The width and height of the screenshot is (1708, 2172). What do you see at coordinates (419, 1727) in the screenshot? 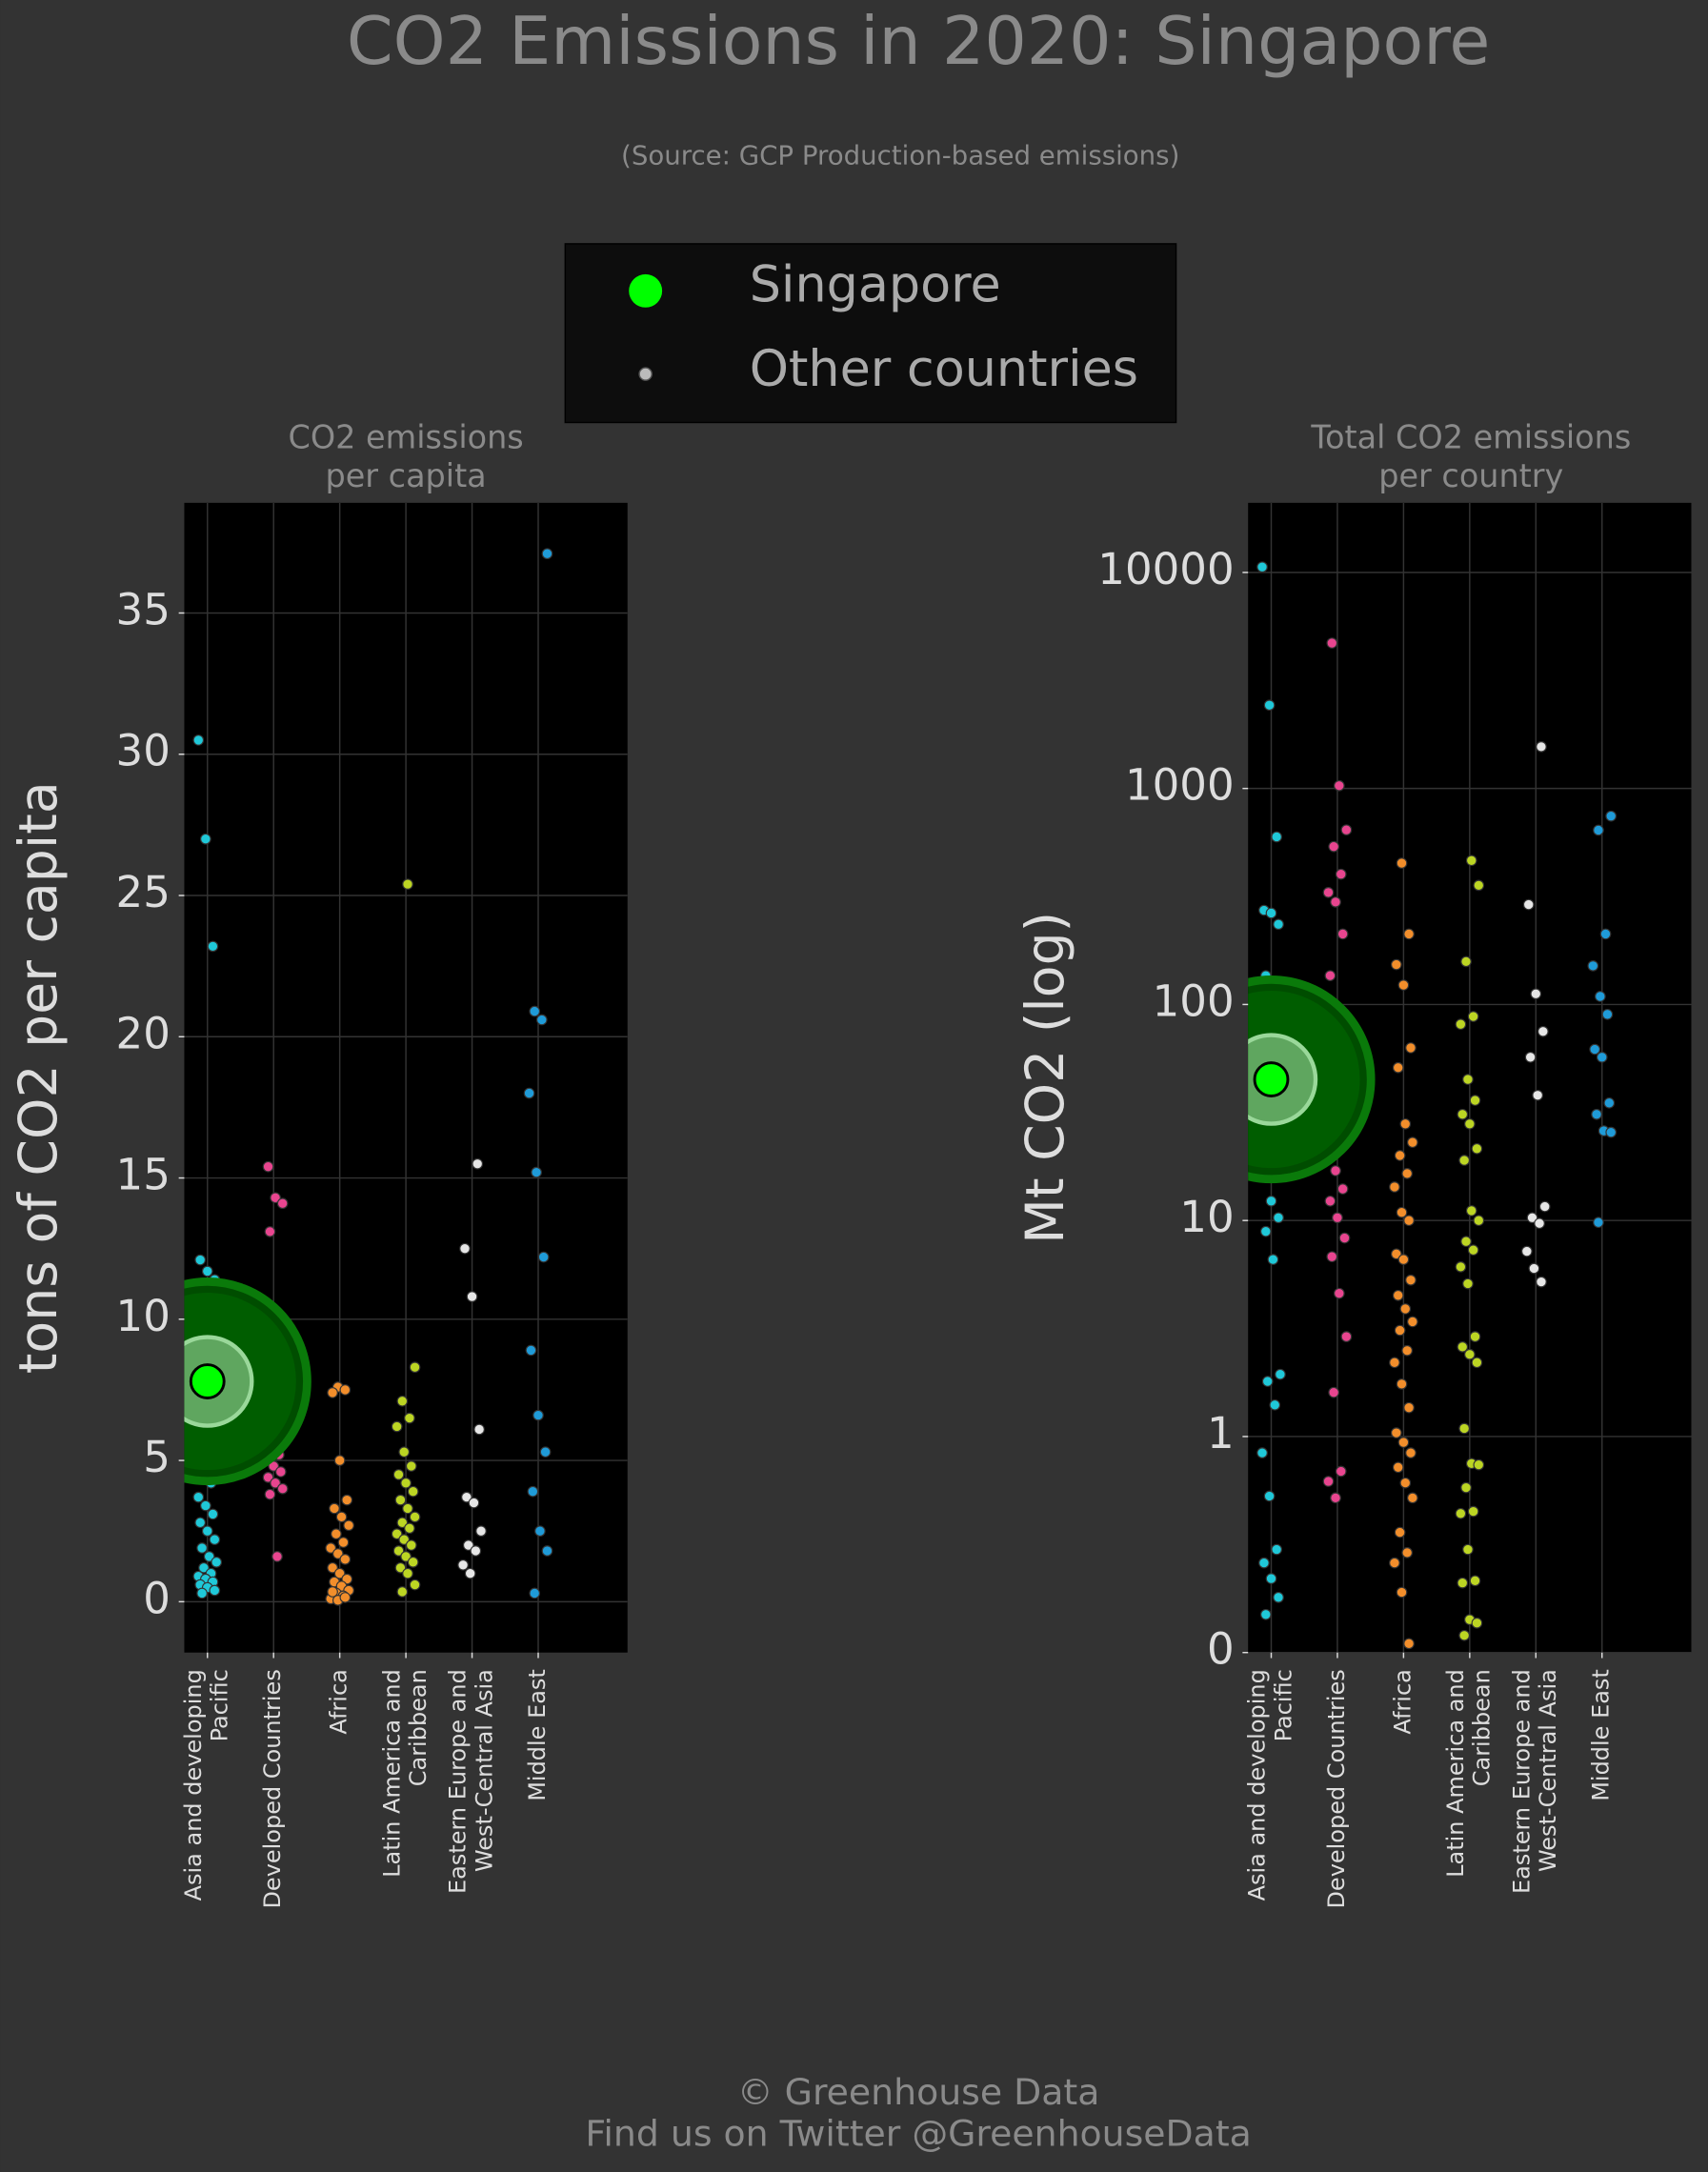
I see `x-tick-label: Caribbean` at bounding box center [419, 1727].